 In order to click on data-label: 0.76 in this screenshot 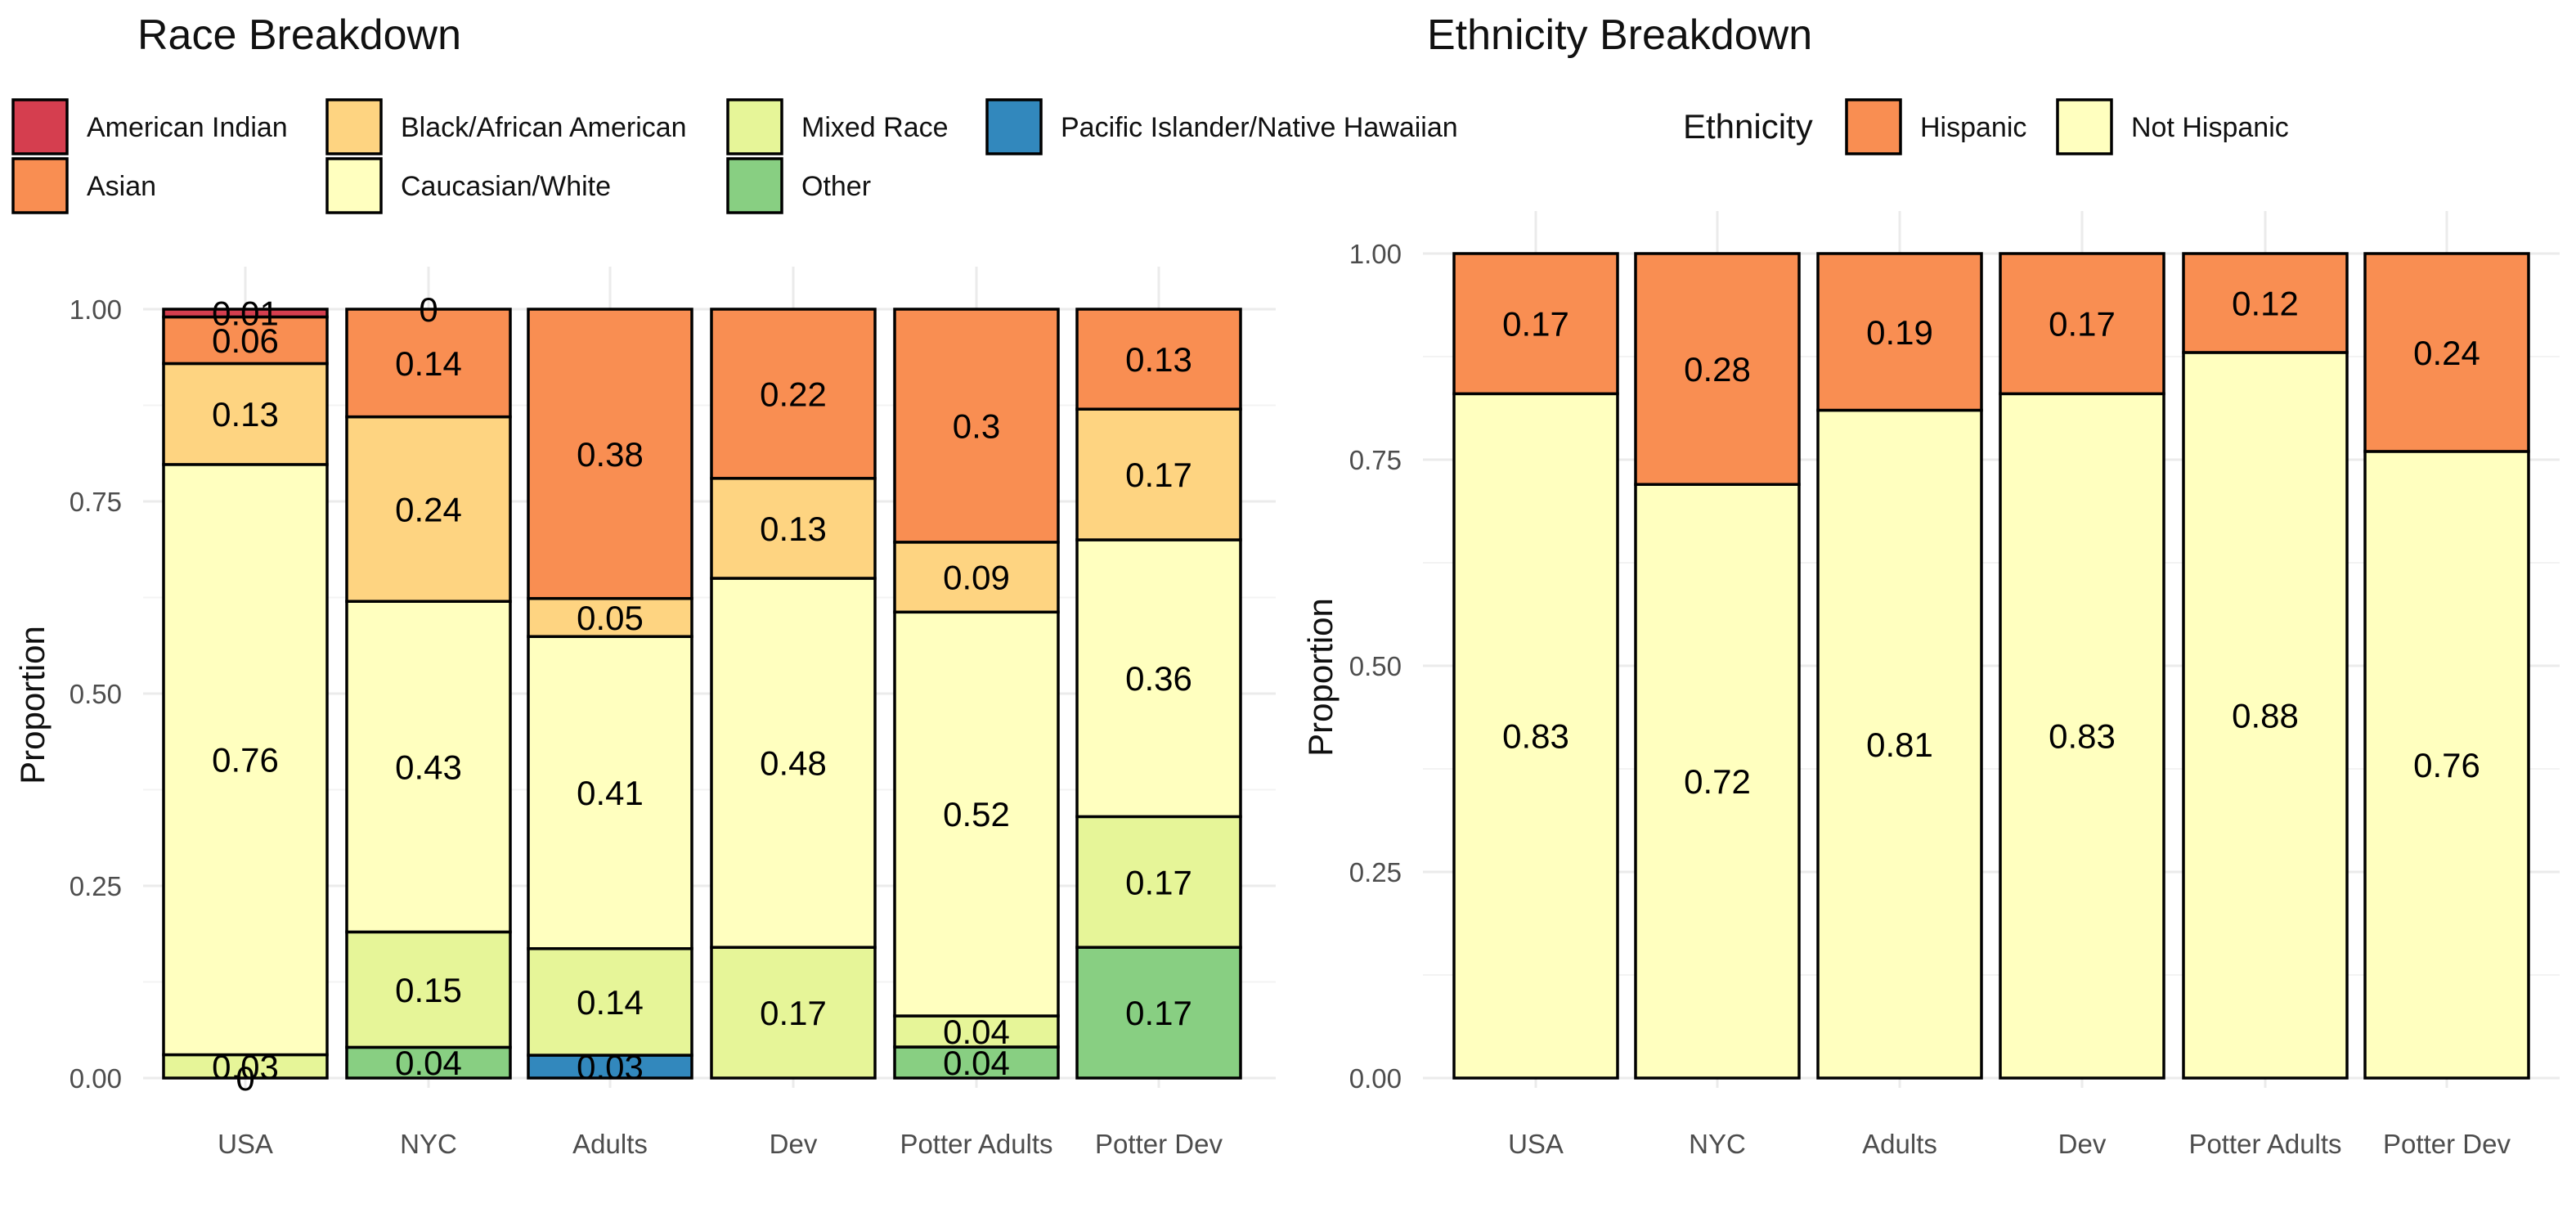, I will do `click(245, 760)`.